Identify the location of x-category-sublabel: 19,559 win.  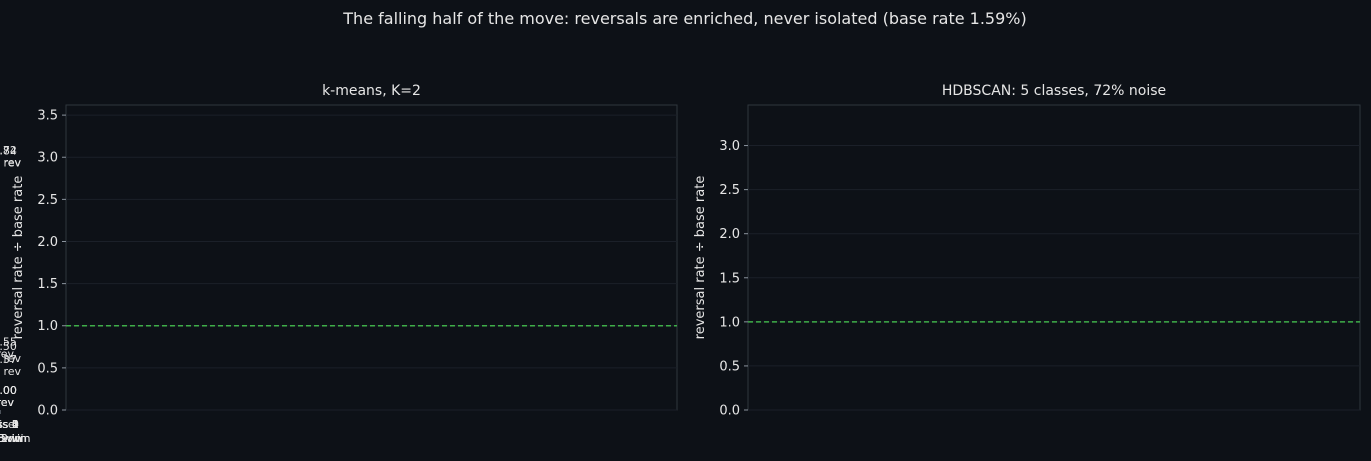
(15, 438).